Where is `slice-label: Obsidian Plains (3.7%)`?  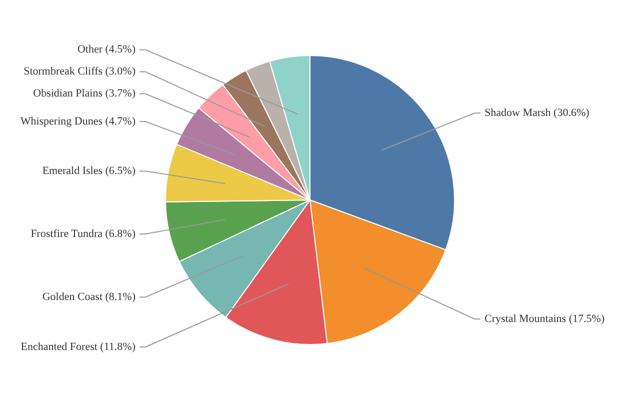 slice-label: Obsidian Plains (3.7%) is located at coordinates (84, 94).